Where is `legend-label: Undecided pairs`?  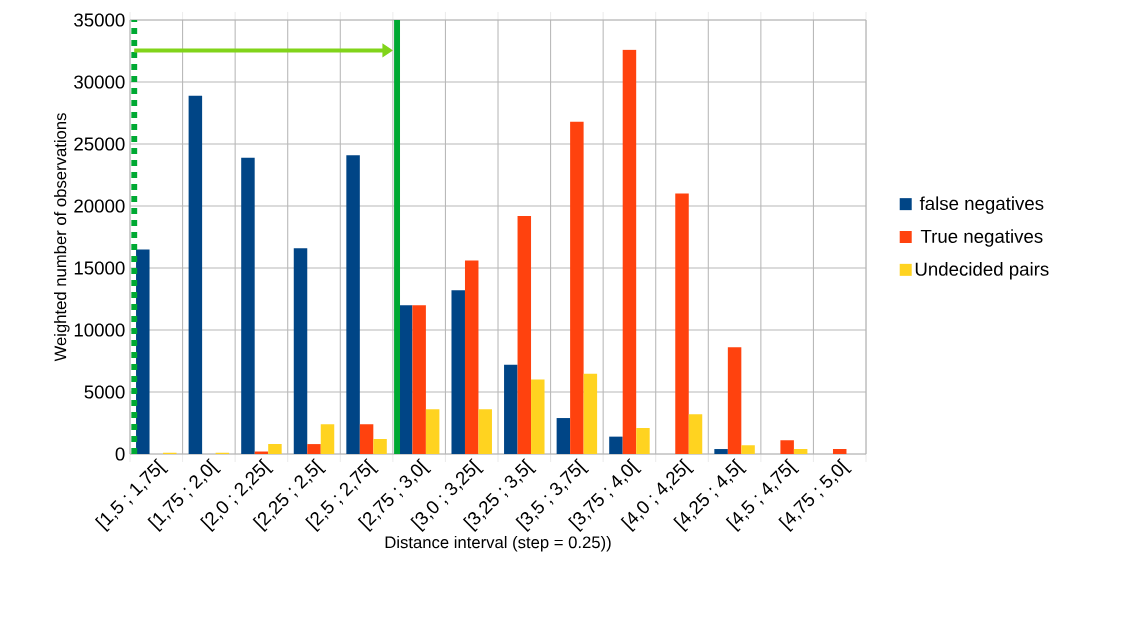 legend-label: Undecided pairs is located at coordinates (982, 271).